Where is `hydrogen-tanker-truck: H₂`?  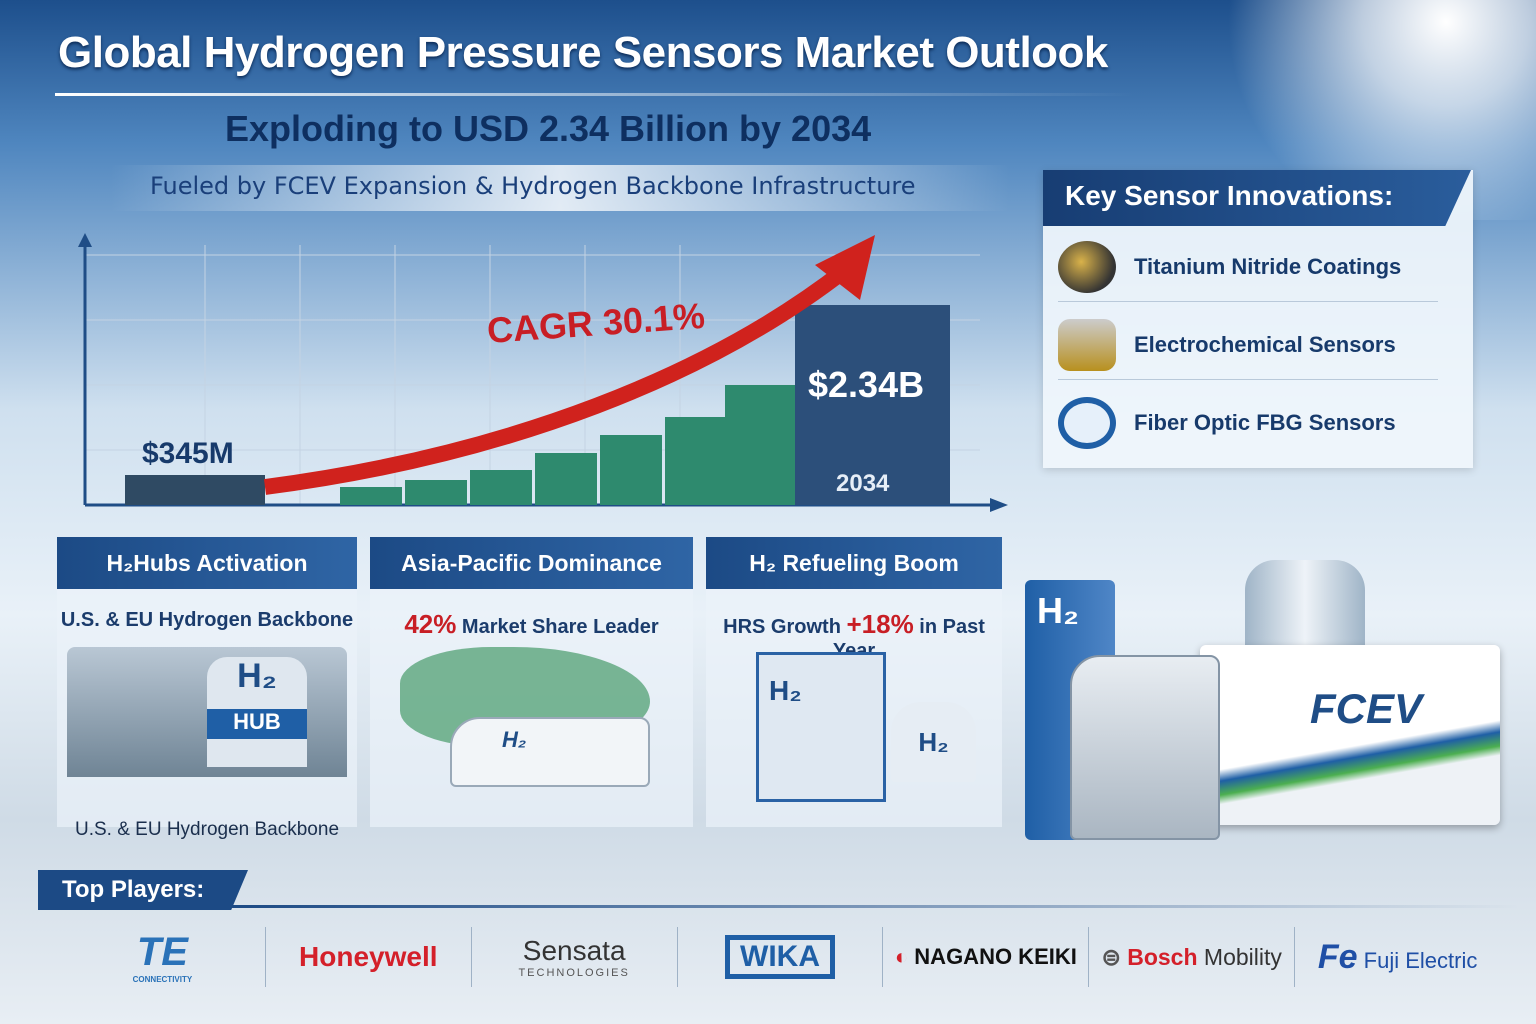 hydrogen-tanker-truck: H₂ is located at coordinates (550, 752).